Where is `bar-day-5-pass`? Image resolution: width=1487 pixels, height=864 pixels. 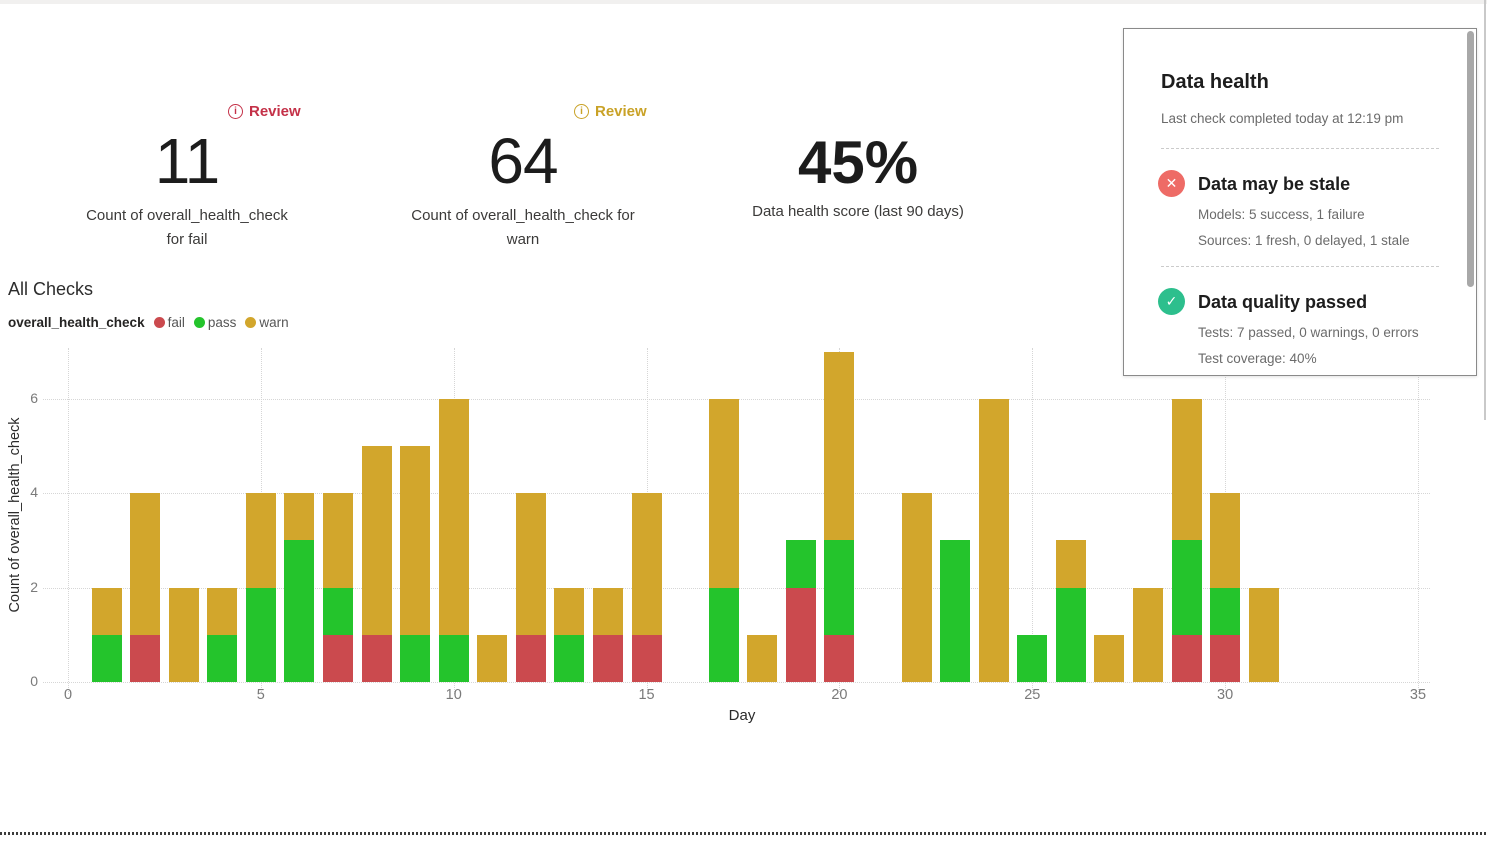 bar-day-5-pass is located at coordinates (260, 634).